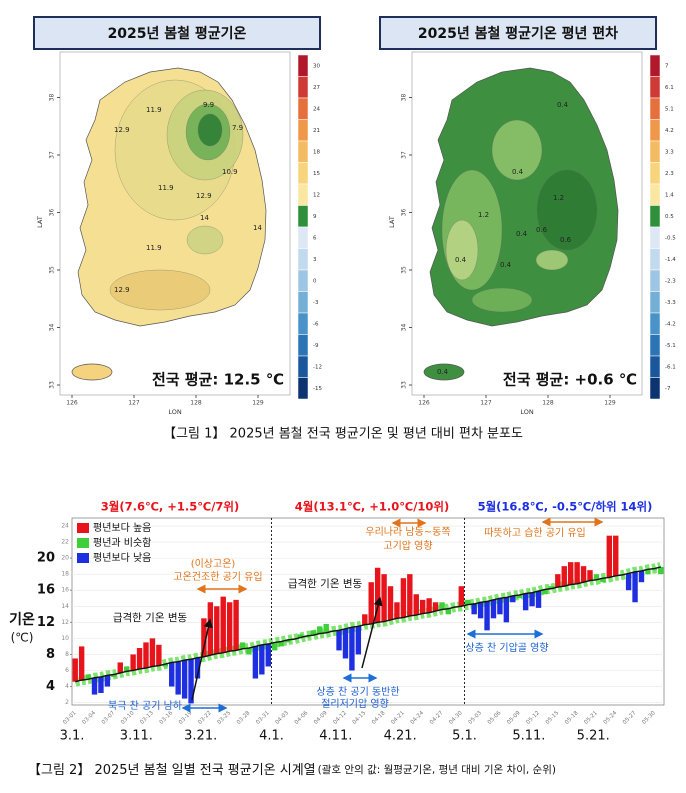 This screenshot has width=686, height=793. What do you see at coordinates (225, 718) in the screenshot?
I see `x-tick-label: 03-25` at bounding box center [225, 718].